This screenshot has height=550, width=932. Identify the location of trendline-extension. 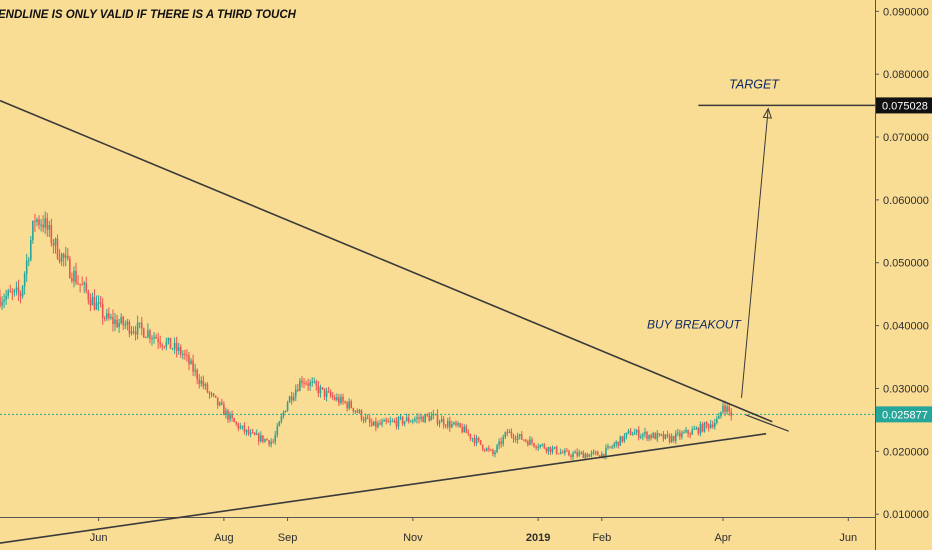
(767, 423).